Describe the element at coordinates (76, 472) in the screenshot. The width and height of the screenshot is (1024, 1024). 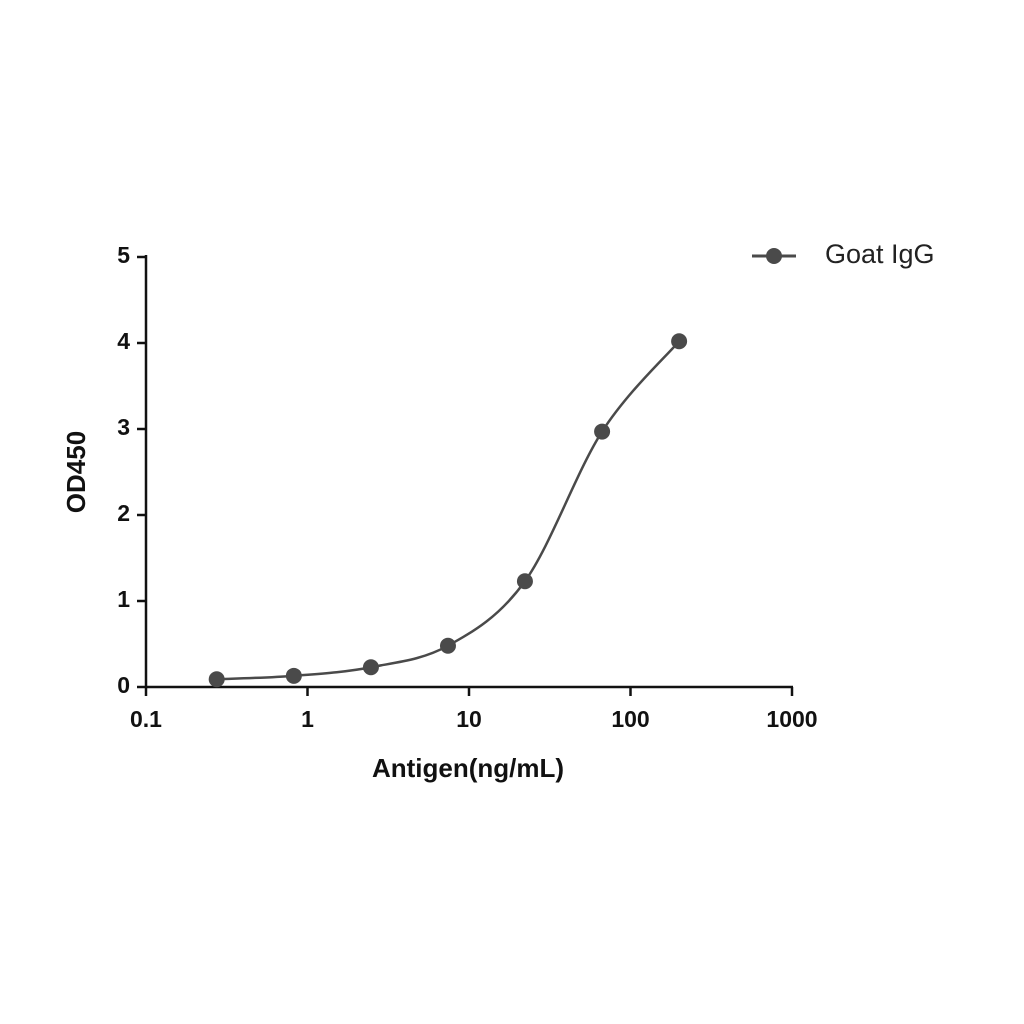
I see `y-axis-title: OD450` at that location.